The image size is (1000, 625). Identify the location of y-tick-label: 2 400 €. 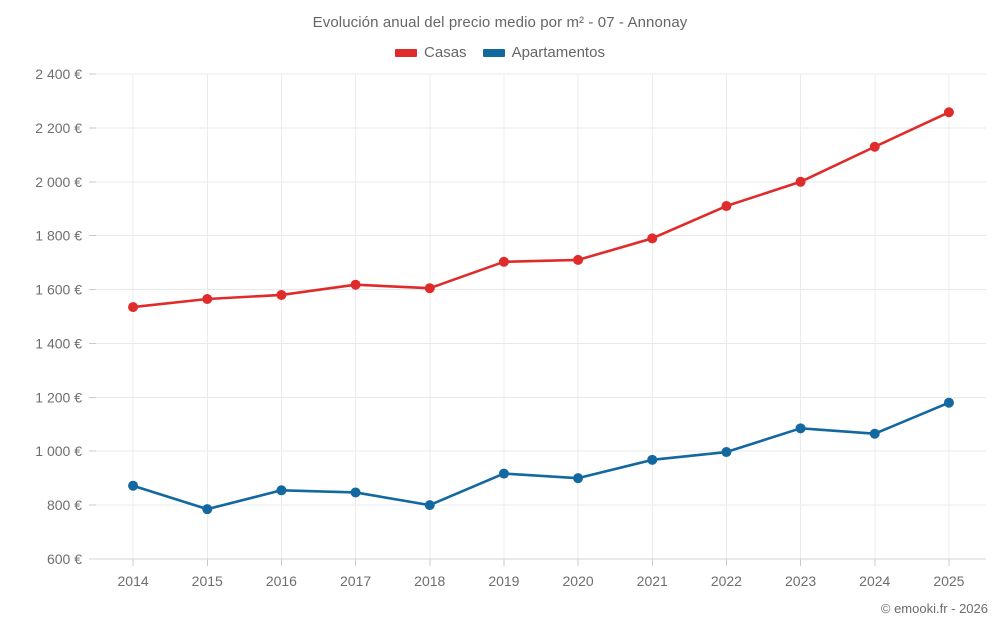
(58, 74).